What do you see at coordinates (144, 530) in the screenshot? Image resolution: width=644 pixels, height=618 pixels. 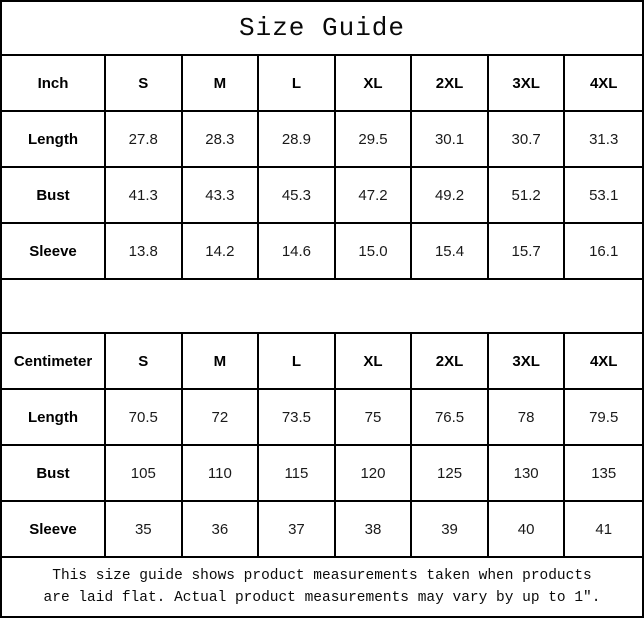 I see `measurement-value: 35` at bounding box center [144, 530].